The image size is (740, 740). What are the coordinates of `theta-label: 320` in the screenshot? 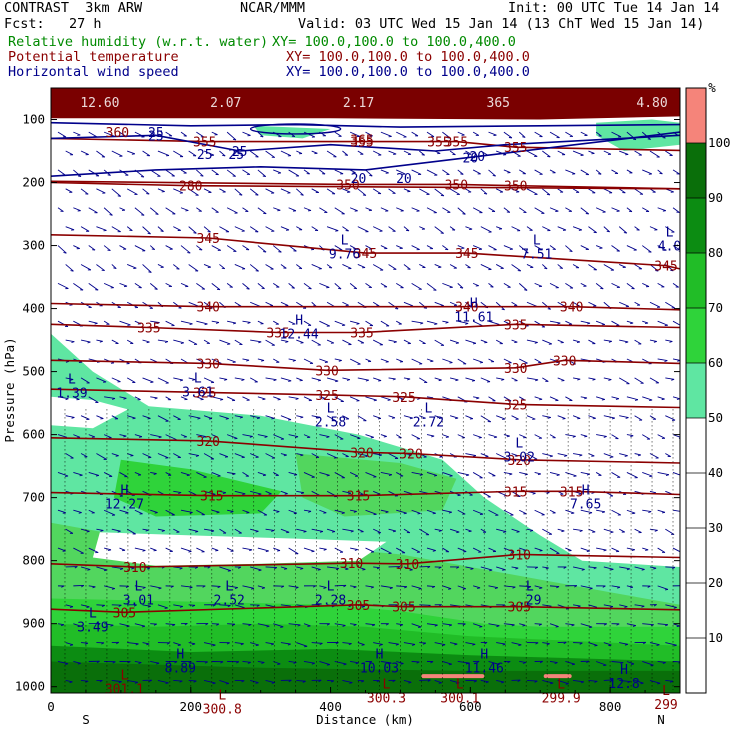 It's located at (208, 442).